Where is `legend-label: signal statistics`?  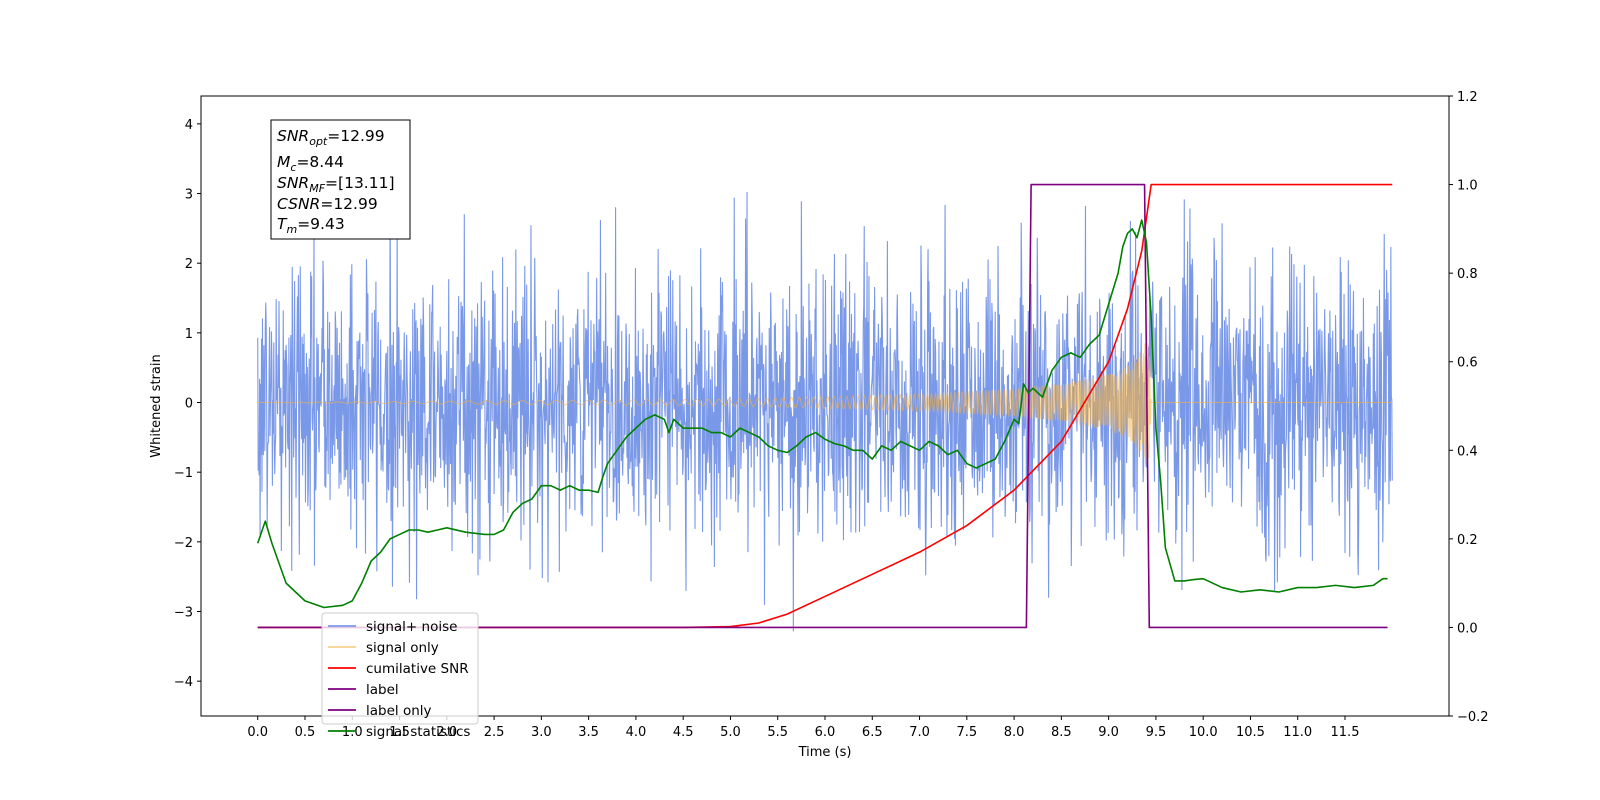 legend-label: signal statistics is located at coordinates (418, 732).